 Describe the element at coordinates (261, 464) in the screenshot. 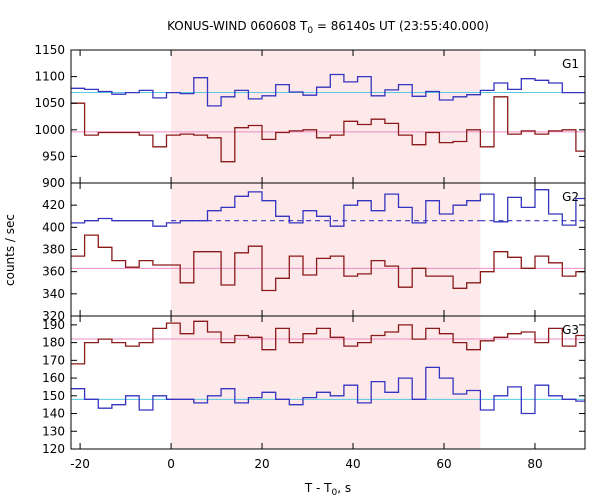

I see `xtick-label: 20` at that location.